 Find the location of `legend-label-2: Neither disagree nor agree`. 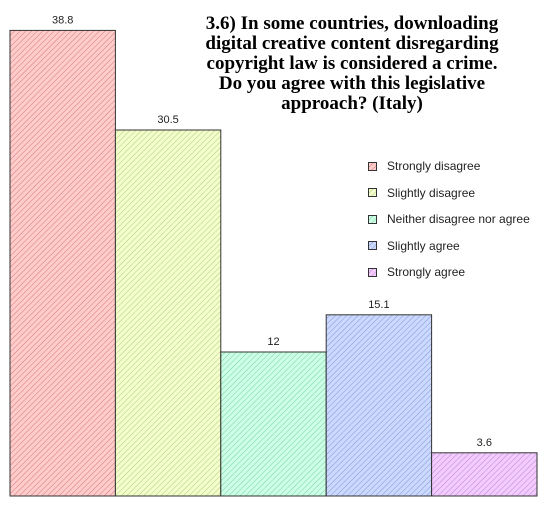

legend-label-2: Neither disagree nor agree is located at coordinates (458, 219).